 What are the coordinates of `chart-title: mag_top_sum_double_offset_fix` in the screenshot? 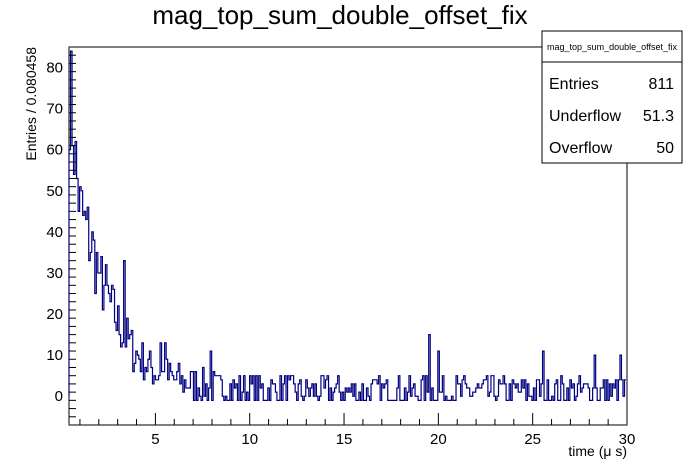 It's located at (339, 15).